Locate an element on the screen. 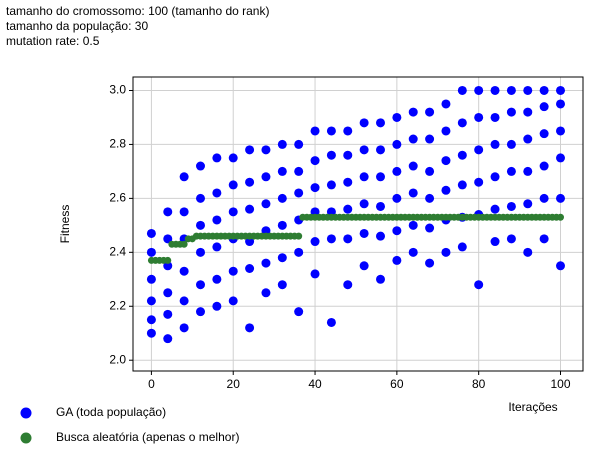 The height and width of the screenshot is (455, 605). header-line: mutation rate: 0.5 is located at coordinates (53, 41).